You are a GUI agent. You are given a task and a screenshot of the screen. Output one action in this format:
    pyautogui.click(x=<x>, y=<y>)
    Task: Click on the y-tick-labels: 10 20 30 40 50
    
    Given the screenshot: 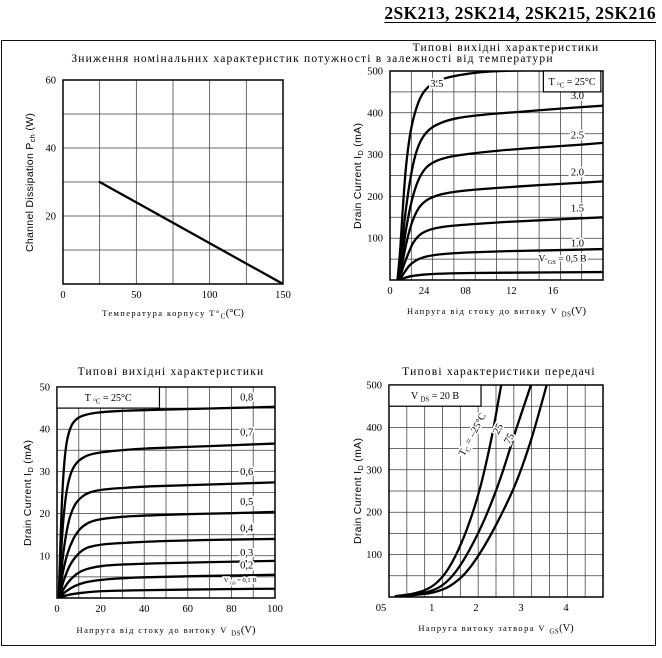 What is the action you would take?
    pyautogui.click(x=45, y=473)
    